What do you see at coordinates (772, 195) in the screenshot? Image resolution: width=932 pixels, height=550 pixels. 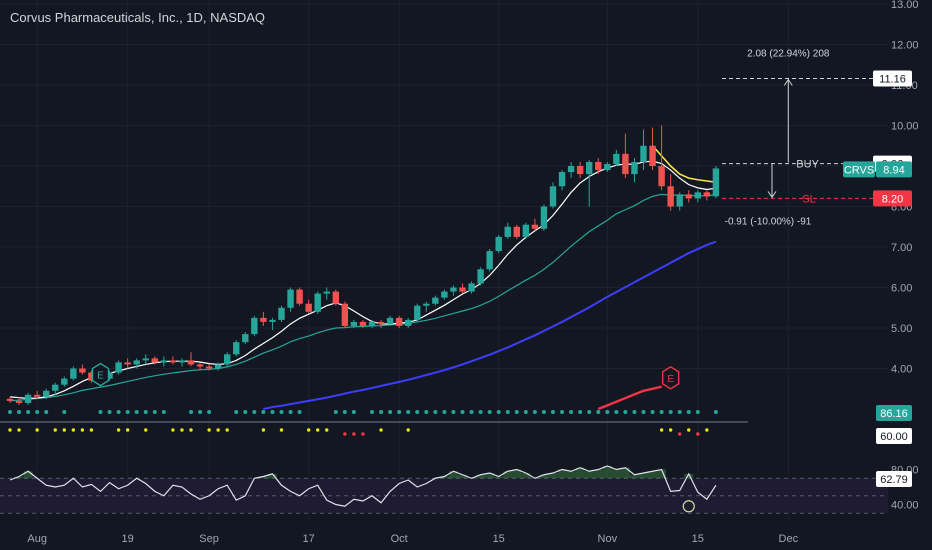 I see `stop-arrow-head` at bounding box center [772, 195].